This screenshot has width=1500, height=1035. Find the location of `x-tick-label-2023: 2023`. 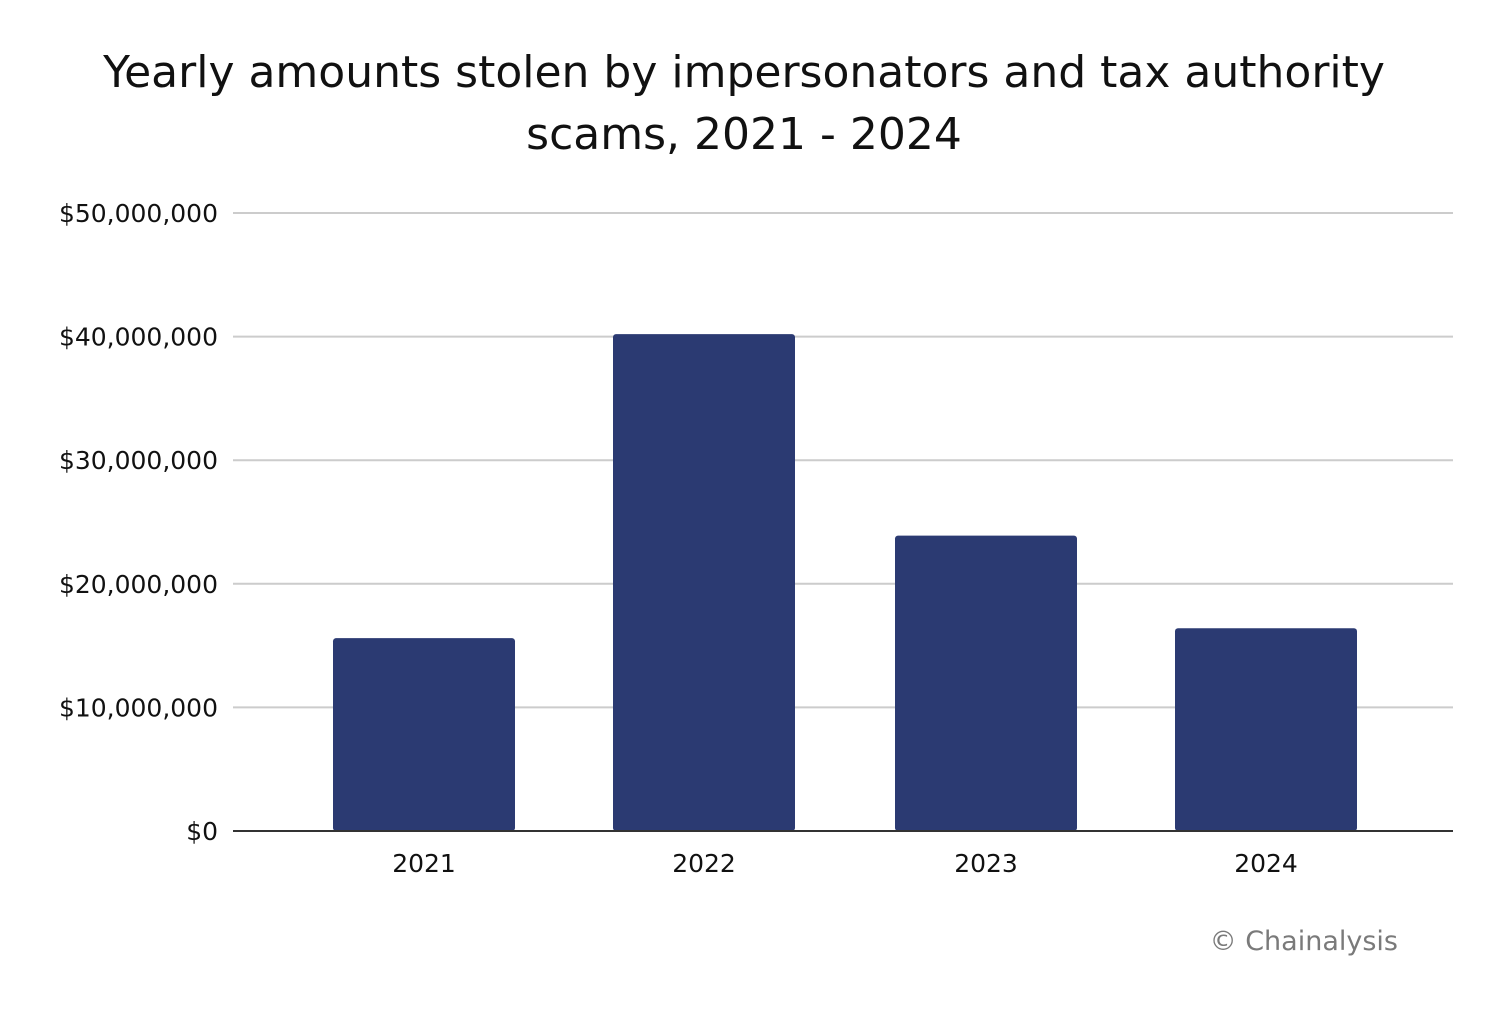

x-tick-label-2023: 2023 is located at coordinates (986, 863).